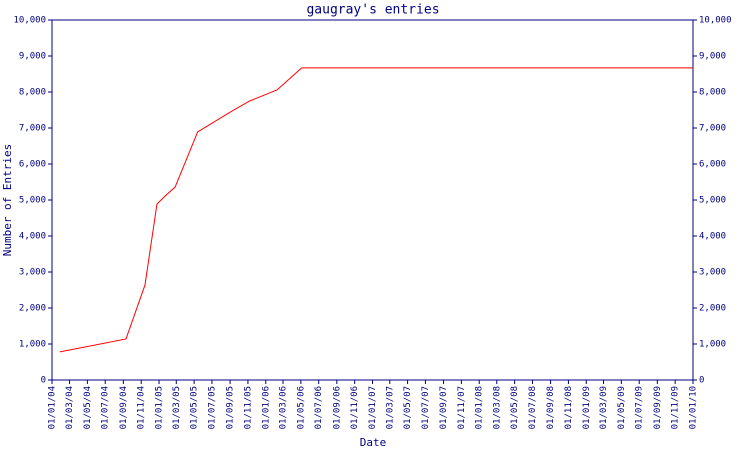 This screenshot has height=450, width=750. Describe the element at coordinates (712, 93) in the screenshot. I see `y2-tick-label: 8,000` at that location.